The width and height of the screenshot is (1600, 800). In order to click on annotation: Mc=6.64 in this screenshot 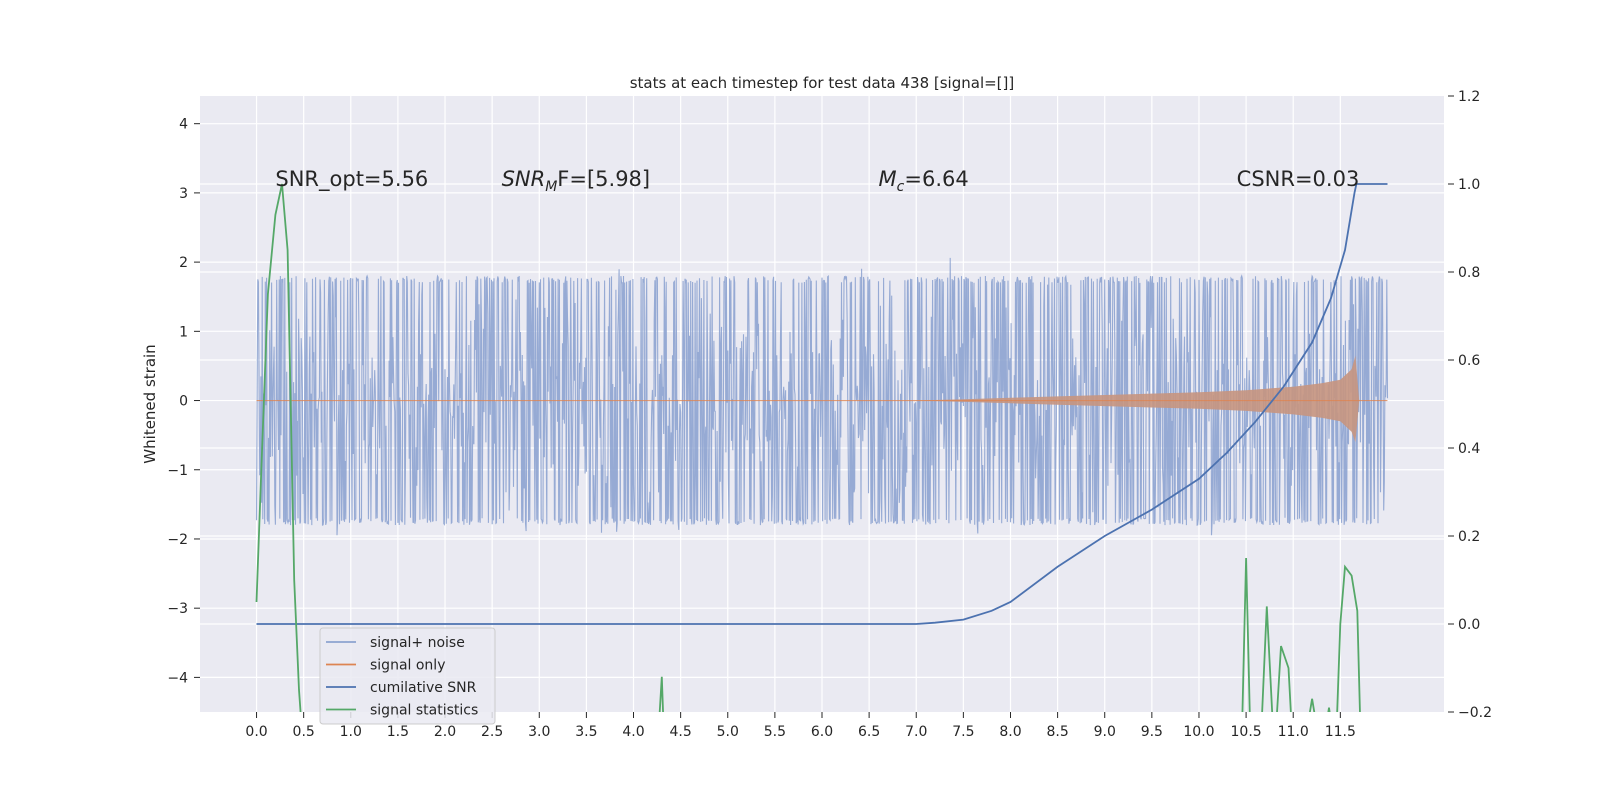, I will do `click(924, 181)`.